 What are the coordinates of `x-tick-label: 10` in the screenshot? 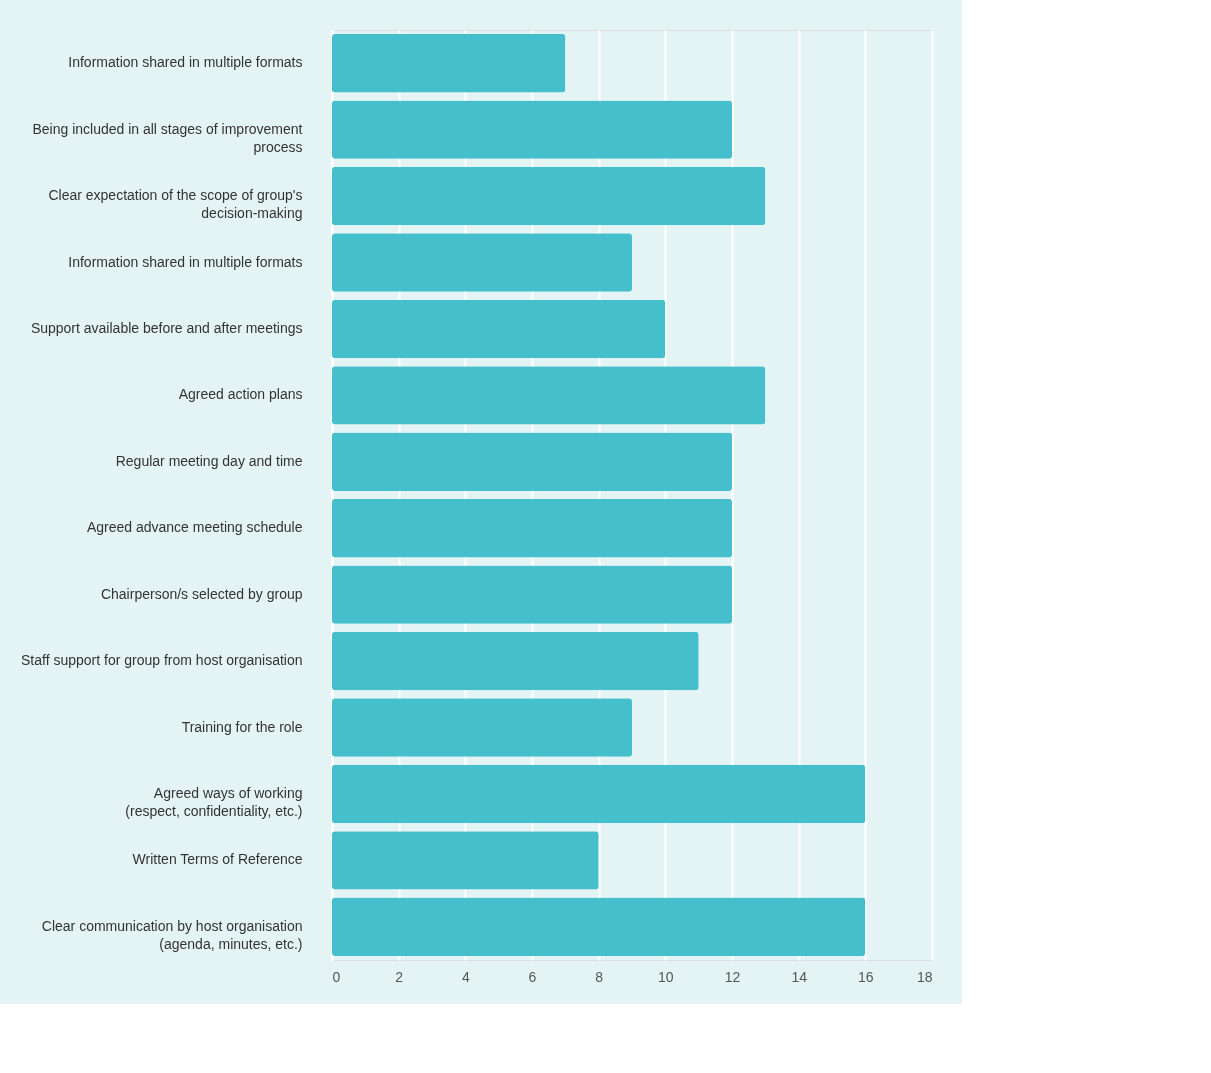 It's located at (666, 976).